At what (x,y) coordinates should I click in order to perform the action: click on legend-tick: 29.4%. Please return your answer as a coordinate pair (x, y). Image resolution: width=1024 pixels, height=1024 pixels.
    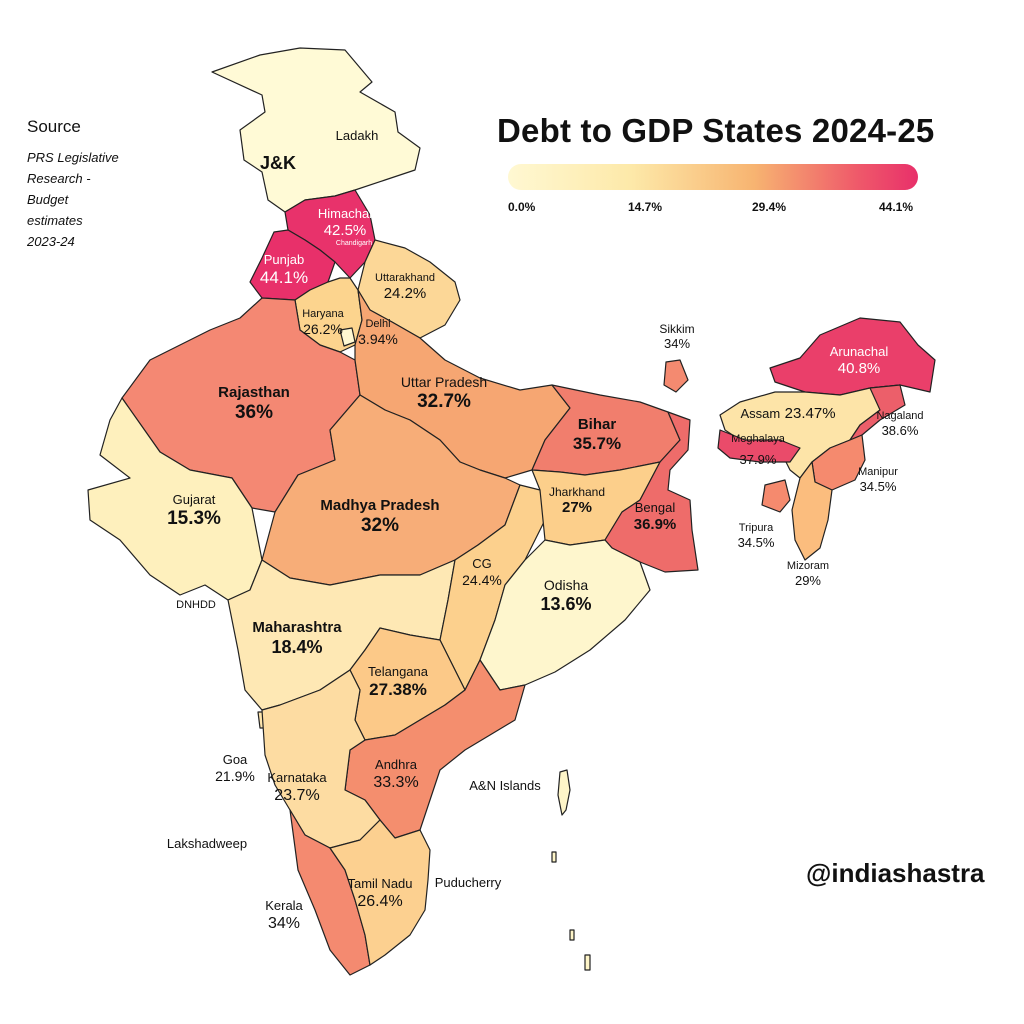
    Looking at the image, I should click on (769, 207).